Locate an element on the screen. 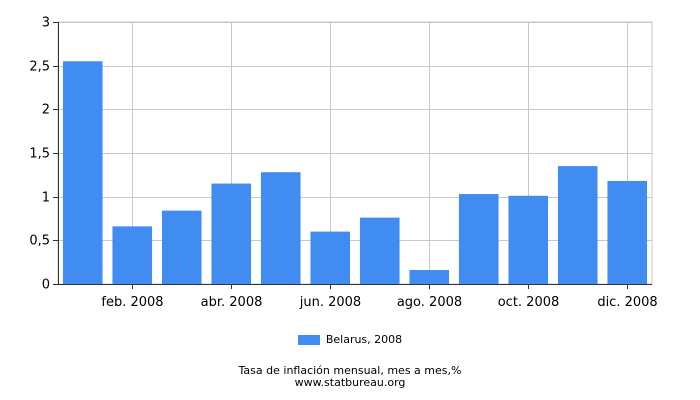 The height and width of the screenshot is (400, 700). bar-dic-2008 is located at coordinates (627, 232).